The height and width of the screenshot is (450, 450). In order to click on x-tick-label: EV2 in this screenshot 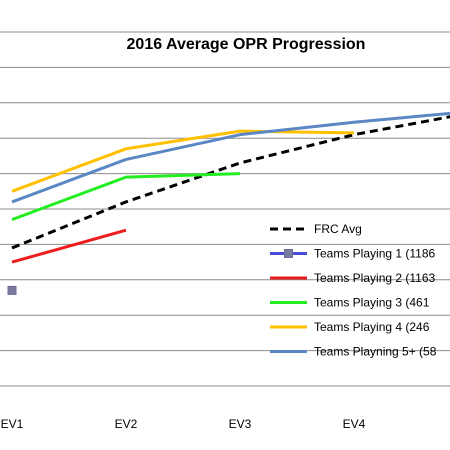, I will do `click(126, 424)`.